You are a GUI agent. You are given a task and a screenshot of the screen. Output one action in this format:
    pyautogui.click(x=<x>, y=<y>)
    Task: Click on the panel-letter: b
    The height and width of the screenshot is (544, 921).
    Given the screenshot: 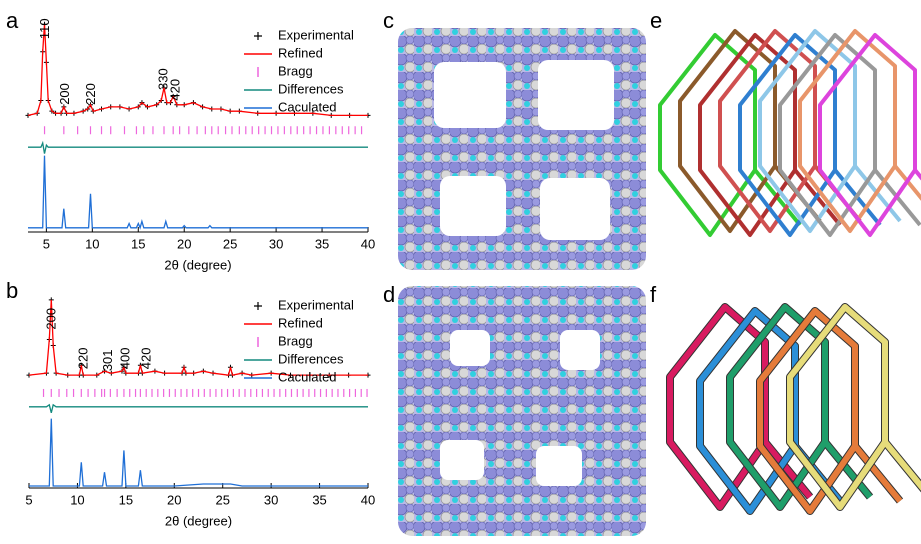 What is the action you would take?
    pyautogui.click(x=12, y=290)
    